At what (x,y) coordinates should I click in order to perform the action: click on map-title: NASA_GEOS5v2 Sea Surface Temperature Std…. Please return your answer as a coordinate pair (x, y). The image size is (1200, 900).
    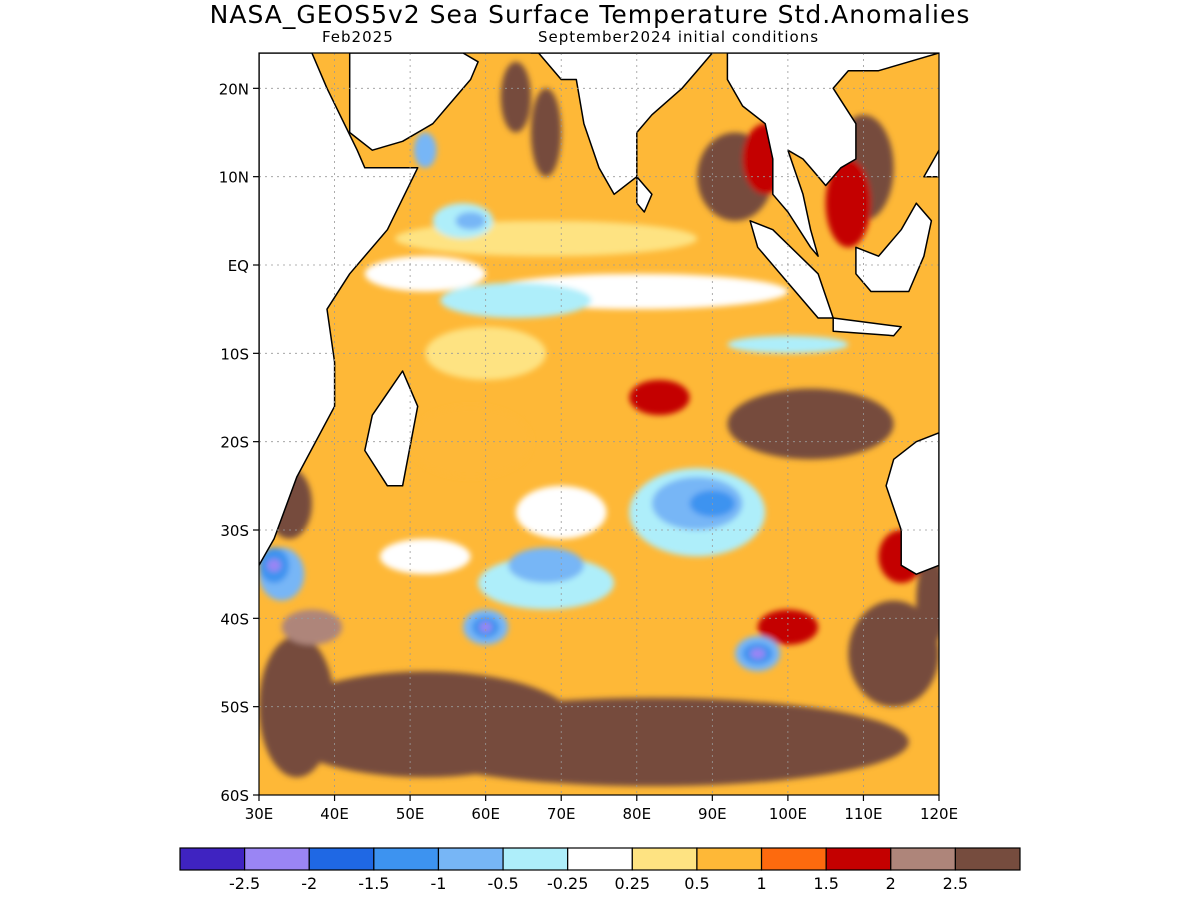
    Looking at the image, I should click on (590, 14).